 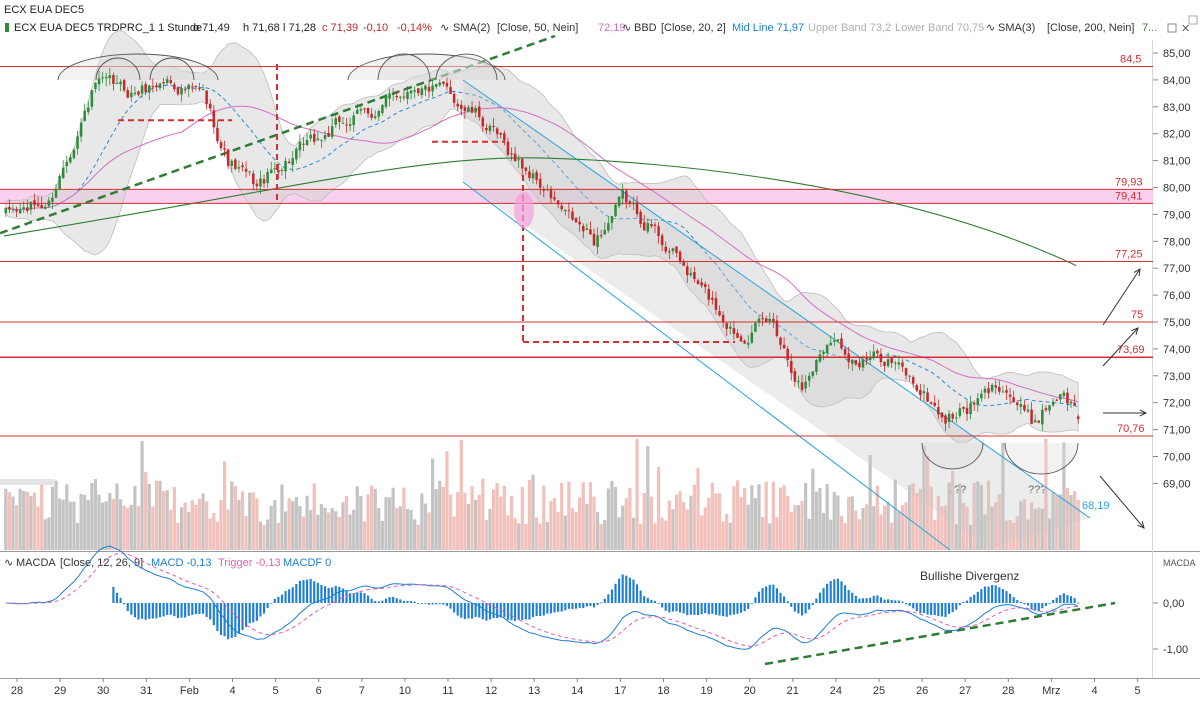 What do you see at coordinates (1137, 272) in the screenshot?
I see `arrow-head-icon` at bounding box center [1137, 272].